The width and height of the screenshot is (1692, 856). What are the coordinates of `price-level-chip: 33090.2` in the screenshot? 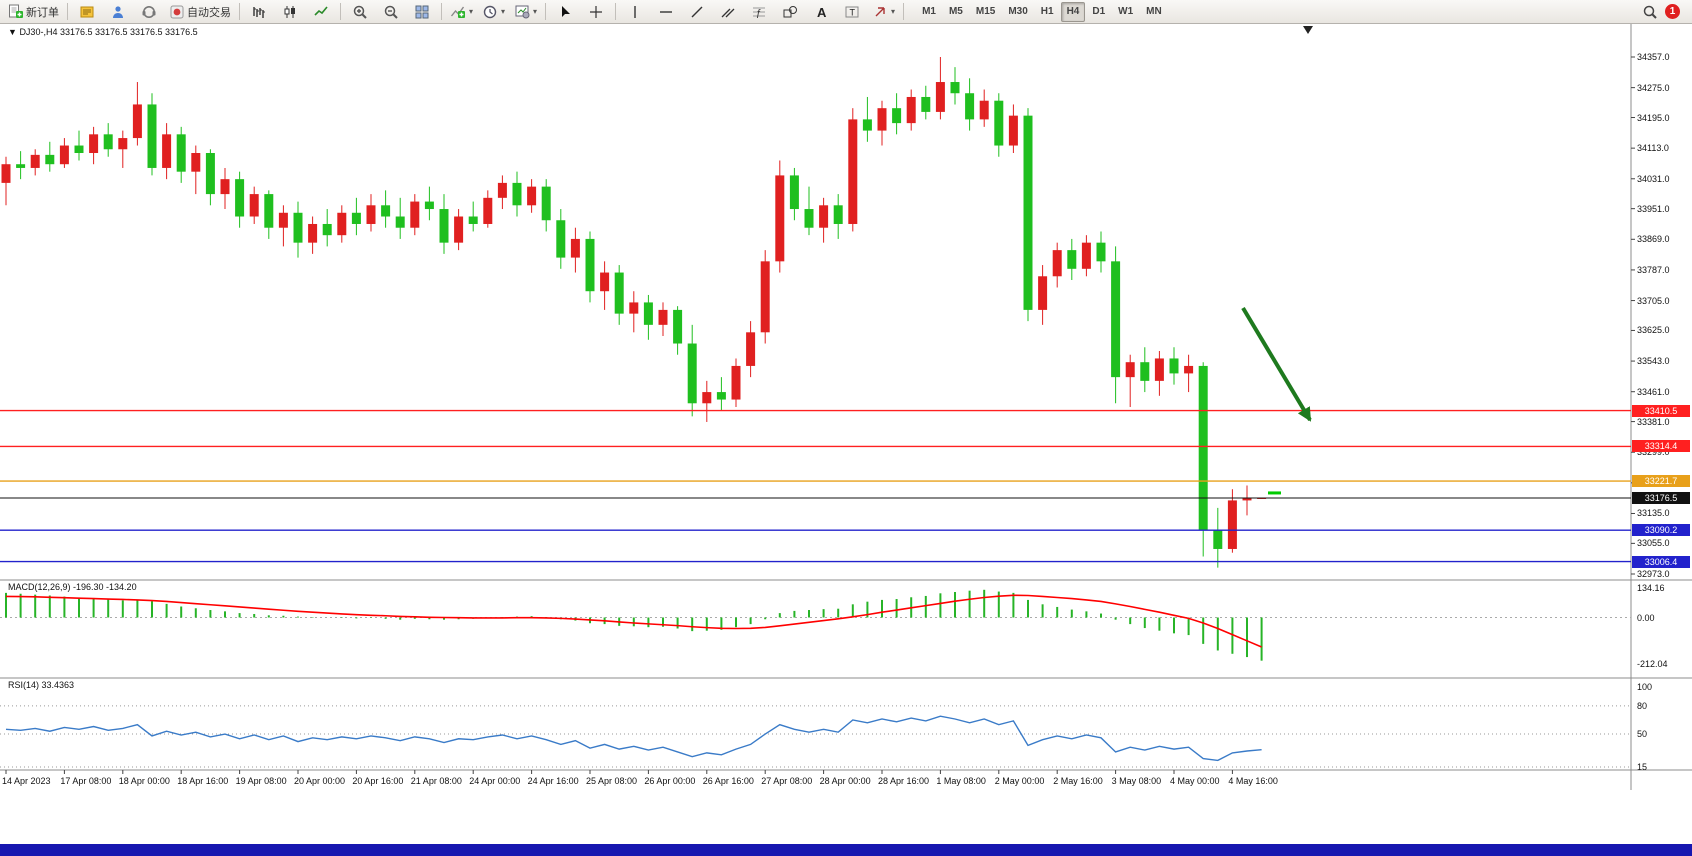 It's located at (1661, 530).